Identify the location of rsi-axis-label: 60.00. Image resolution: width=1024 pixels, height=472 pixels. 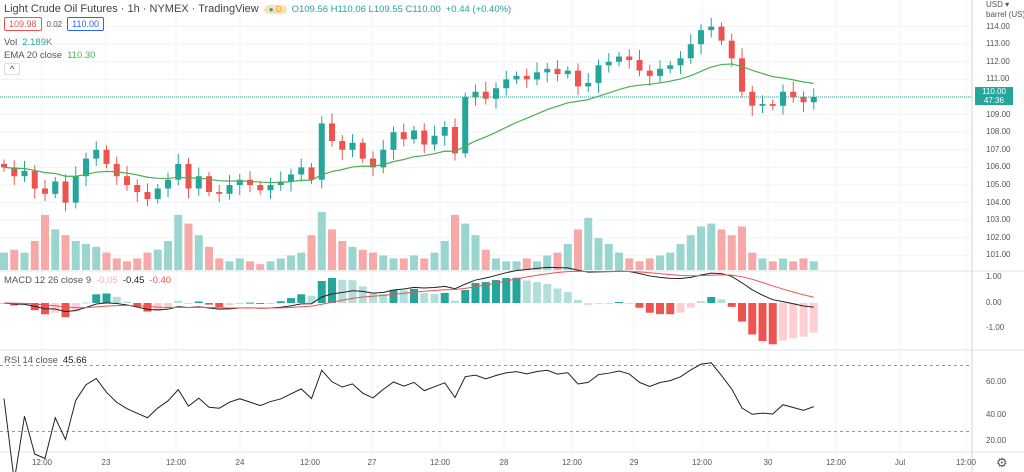
(996, 381).